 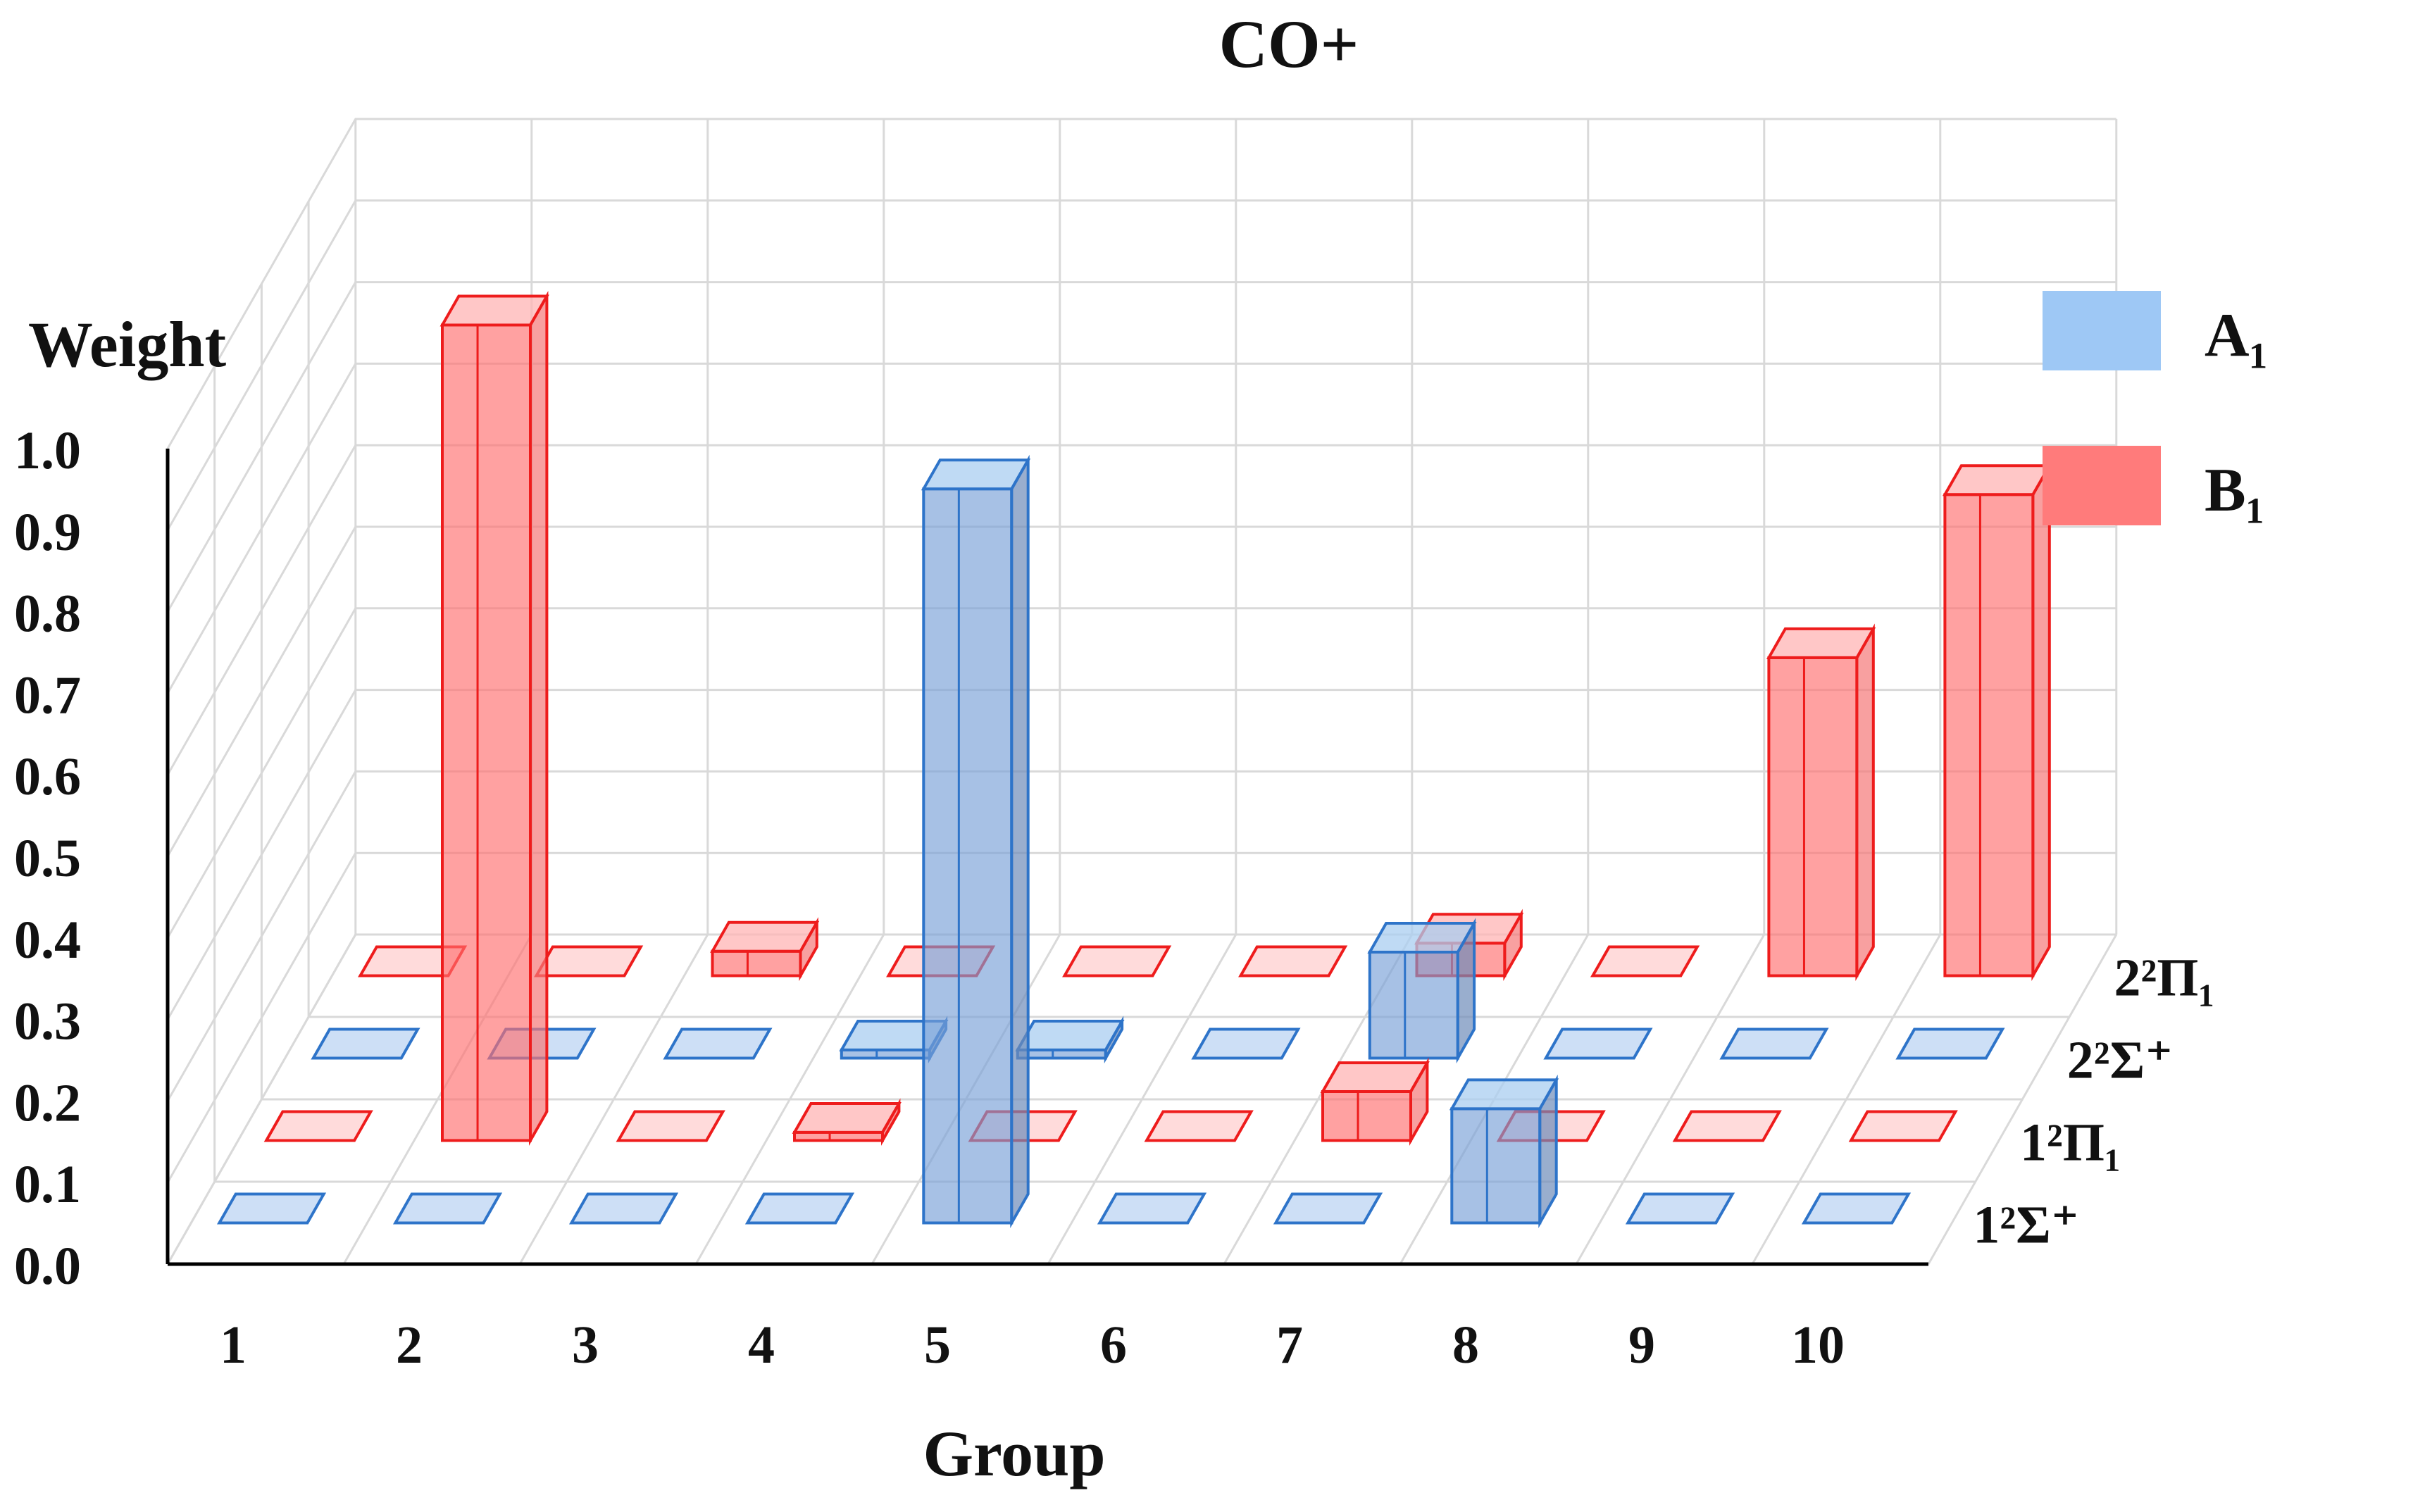 I want to click on x-tick-label: 3, so click(x=585, y=1345).